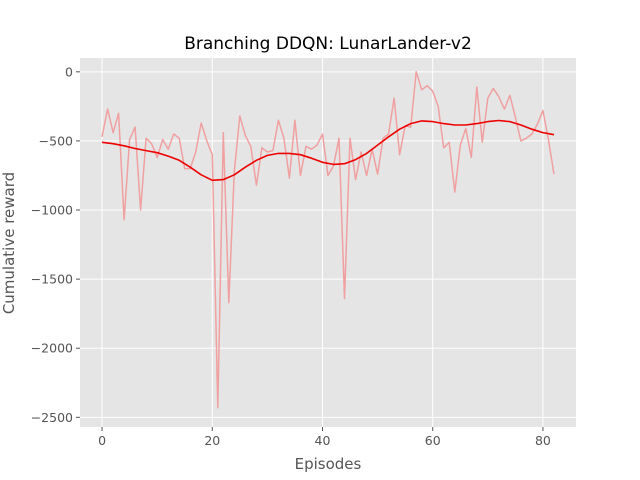 Image resolution: width=640 pixels, height=480 pixels. Describe the element at coordinates (52, 417) in the screenshot. I see `y-tick-label: −2500` at that location.